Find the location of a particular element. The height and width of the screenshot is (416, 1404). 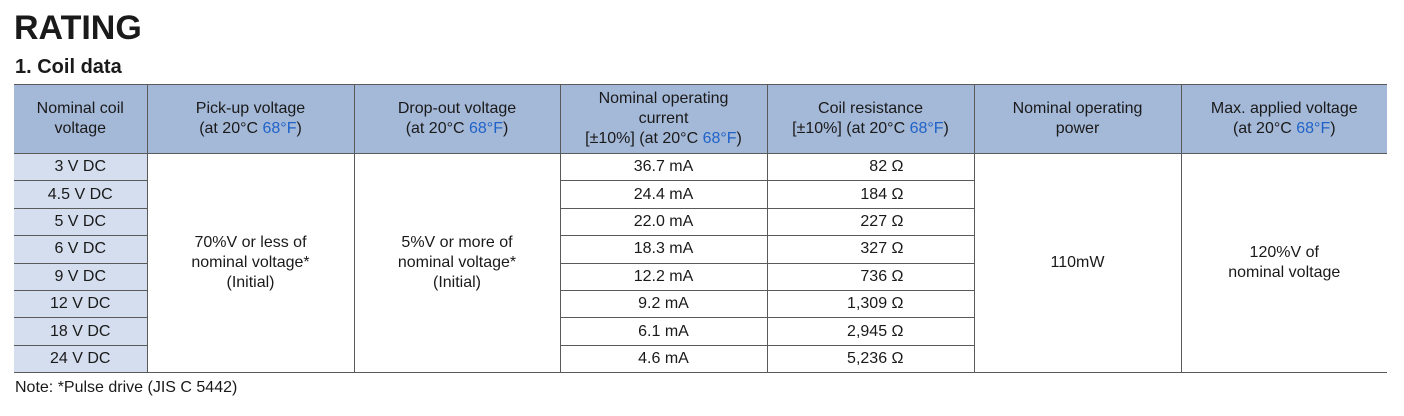

page-title: RATING is located at coordinates (78, 28).